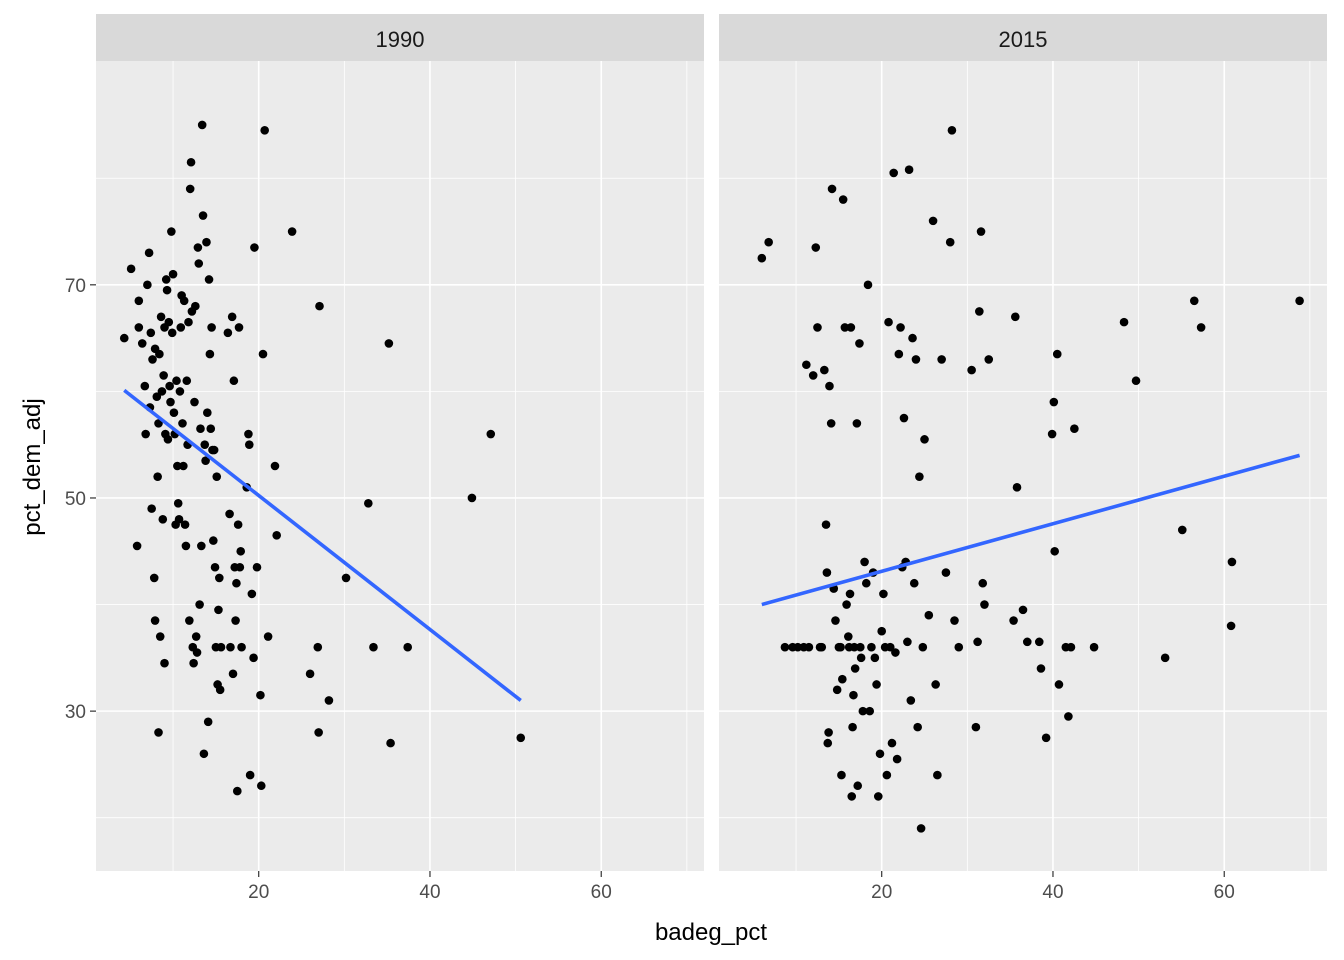  What do you see at coordinates (75, 286) in the screenshot?
I see `y-tick-label: 70` at bounding box center [75, 286].